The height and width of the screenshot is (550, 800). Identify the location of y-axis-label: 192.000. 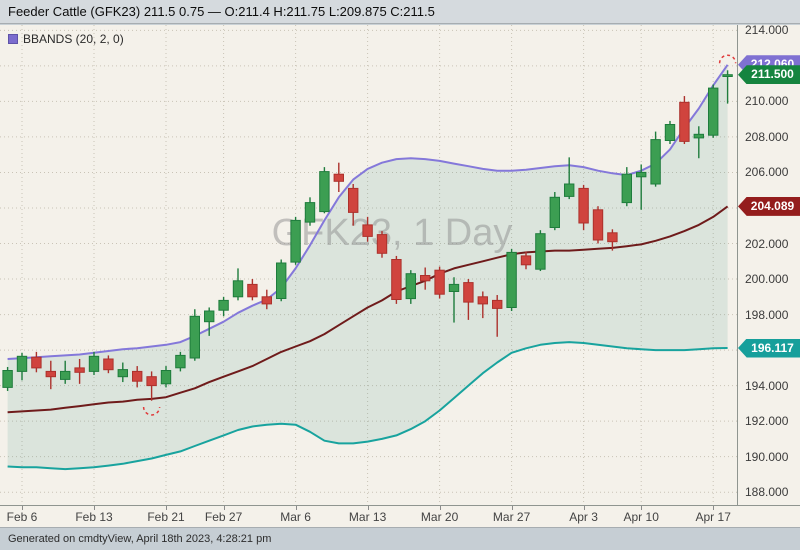
(767, 421).